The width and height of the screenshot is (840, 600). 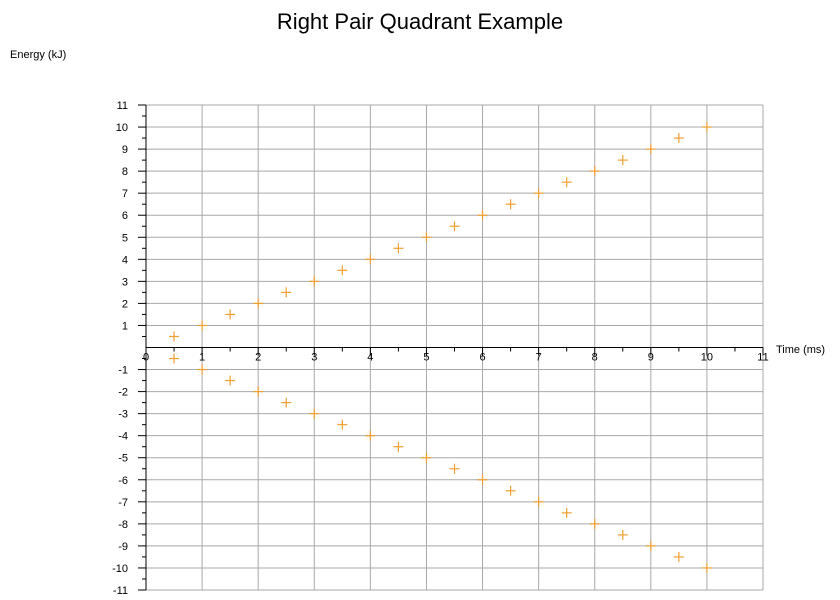 What do you see at coordinates (258, 358) in the screenshot?
I see `x-tick-label: 2` at bounding box center [258, 358].